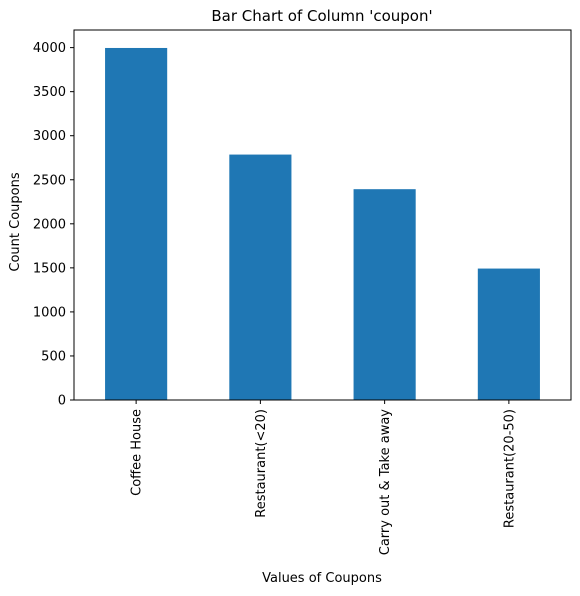  What do you see at coordinates (49, 180) in the screenshot?
I see `y-tick-label-5: 2500` at bounding box center [49, 180].